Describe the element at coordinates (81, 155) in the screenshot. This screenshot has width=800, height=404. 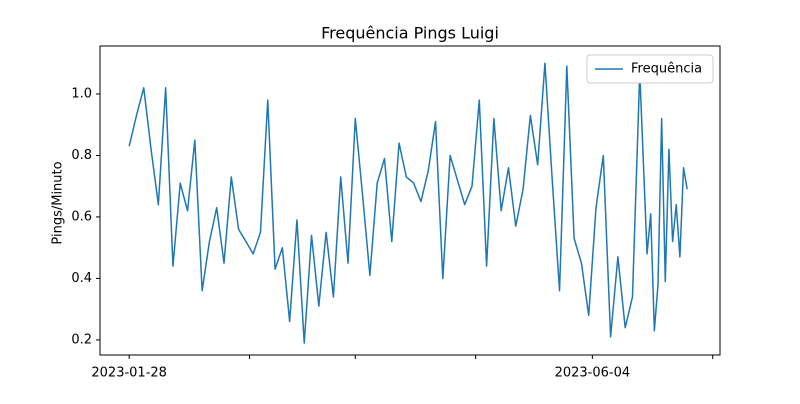
I see `y-tick-label: 0.8` at that location.